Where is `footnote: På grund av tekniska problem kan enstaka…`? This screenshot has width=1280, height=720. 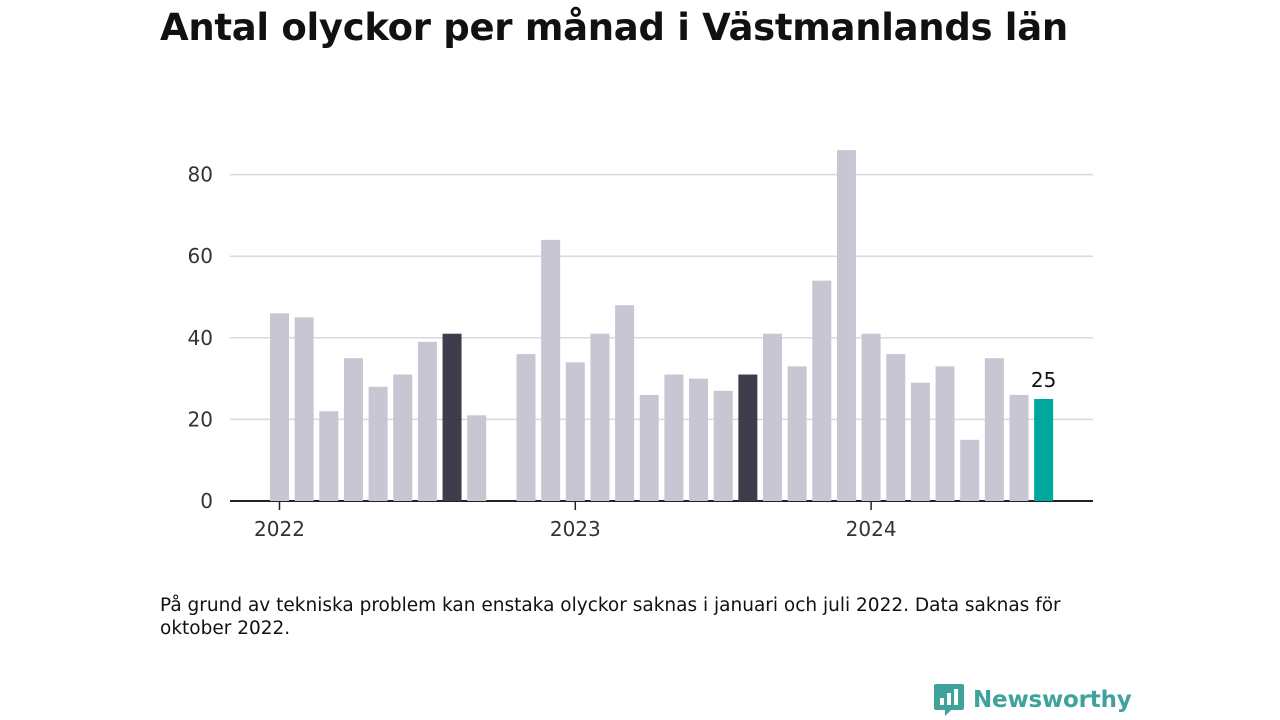
footnote: På grund av tekniska problem kan enstaka… is located at coordinates (610, 617).